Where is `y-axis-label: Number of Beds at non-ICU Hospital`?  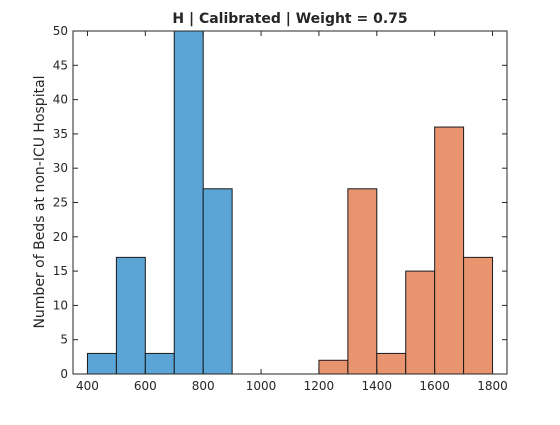
y-axis-label: Number of Beds at non-ICU Hospital is located at coordinates (40, 201).